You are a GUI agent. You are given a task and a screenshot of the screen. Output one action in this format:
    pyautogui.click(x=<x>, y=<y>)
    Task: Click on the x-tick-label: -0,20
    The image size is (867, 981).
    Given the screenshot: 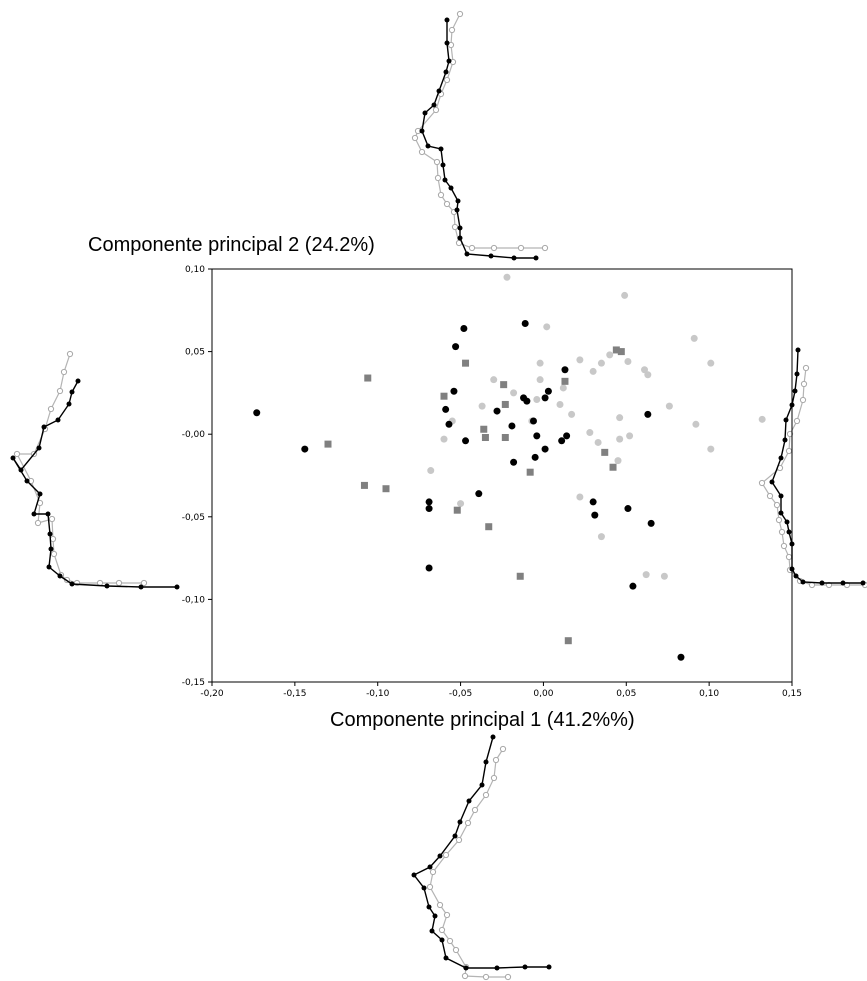 What is the action you would take?
    pyautogui.click(x=212, y=694)
    